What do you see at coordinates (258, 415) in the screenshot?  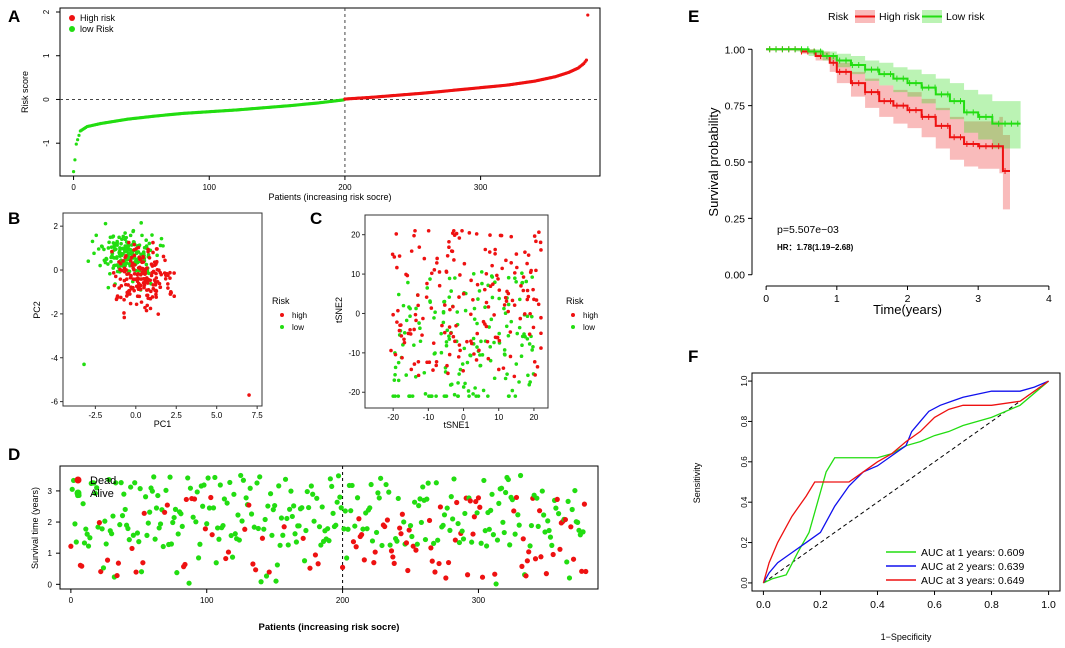 I see `b-xtick-label: 7.5` at bounding box center [258, 415].